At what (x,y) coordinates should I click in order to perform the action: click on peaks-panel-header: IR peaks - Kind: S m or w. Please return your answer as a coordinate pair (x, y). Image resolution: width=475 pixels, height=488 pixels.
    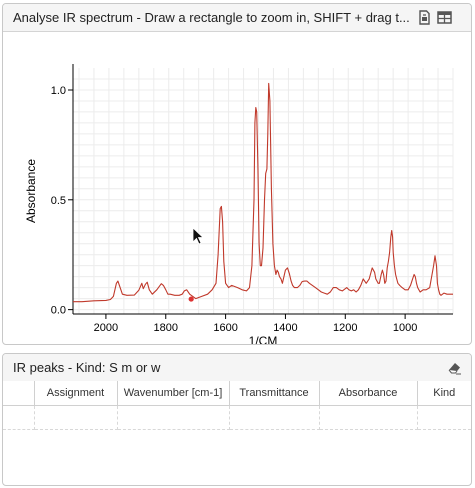
    Looking at the image, I should click on (237, 368).